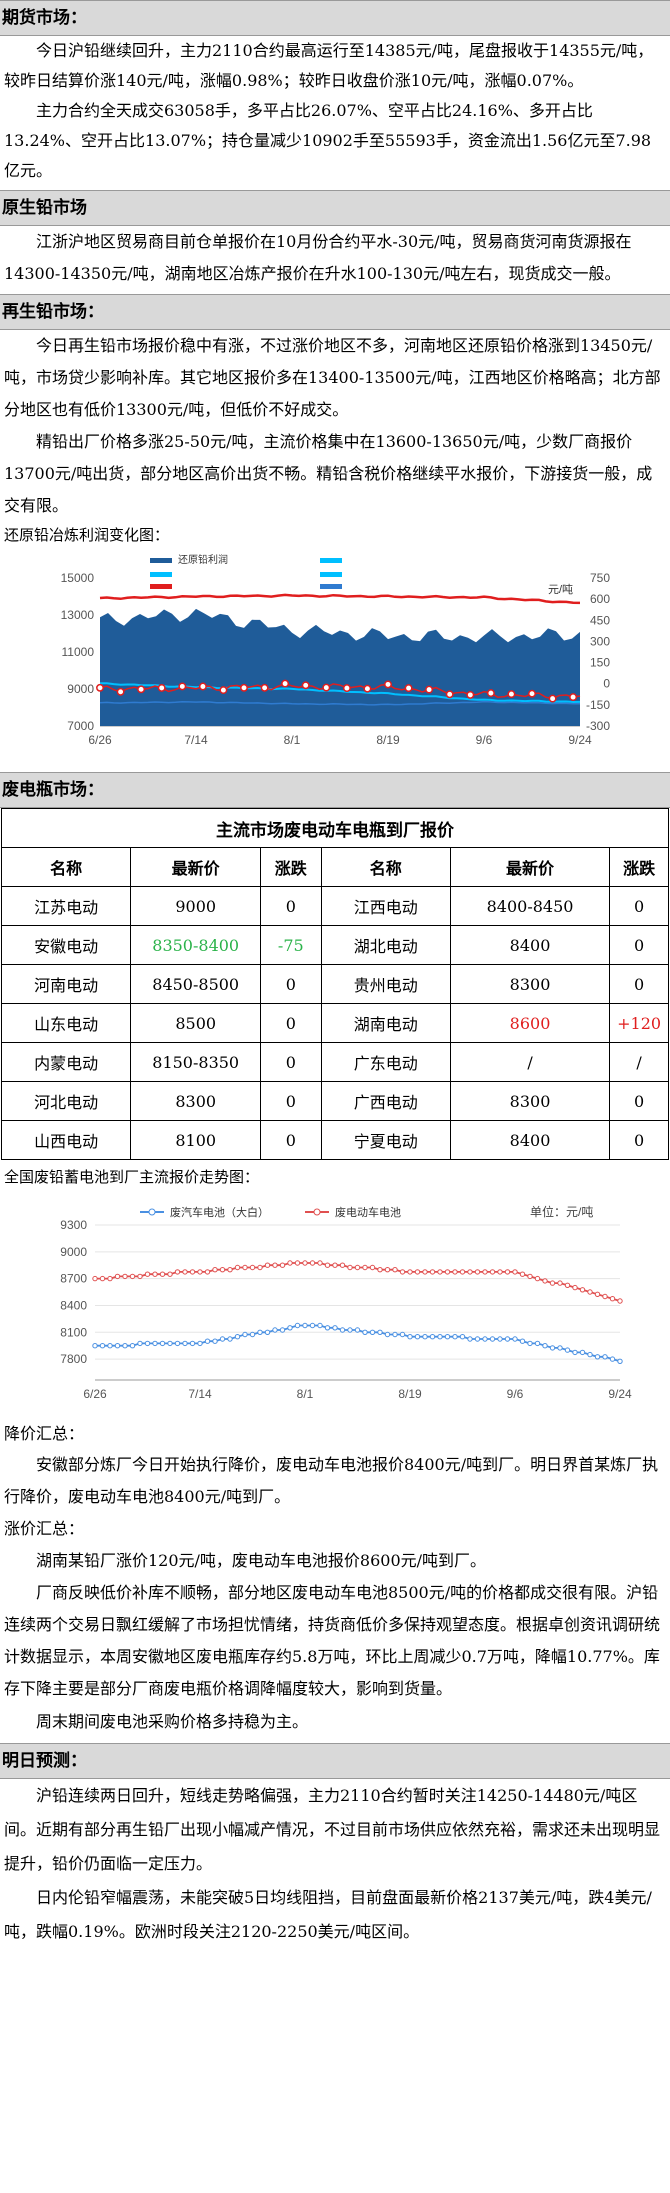 The width and height of the screenshot is (670, 2193). I want to click on table-cell: 8300, so click(196, 1101).